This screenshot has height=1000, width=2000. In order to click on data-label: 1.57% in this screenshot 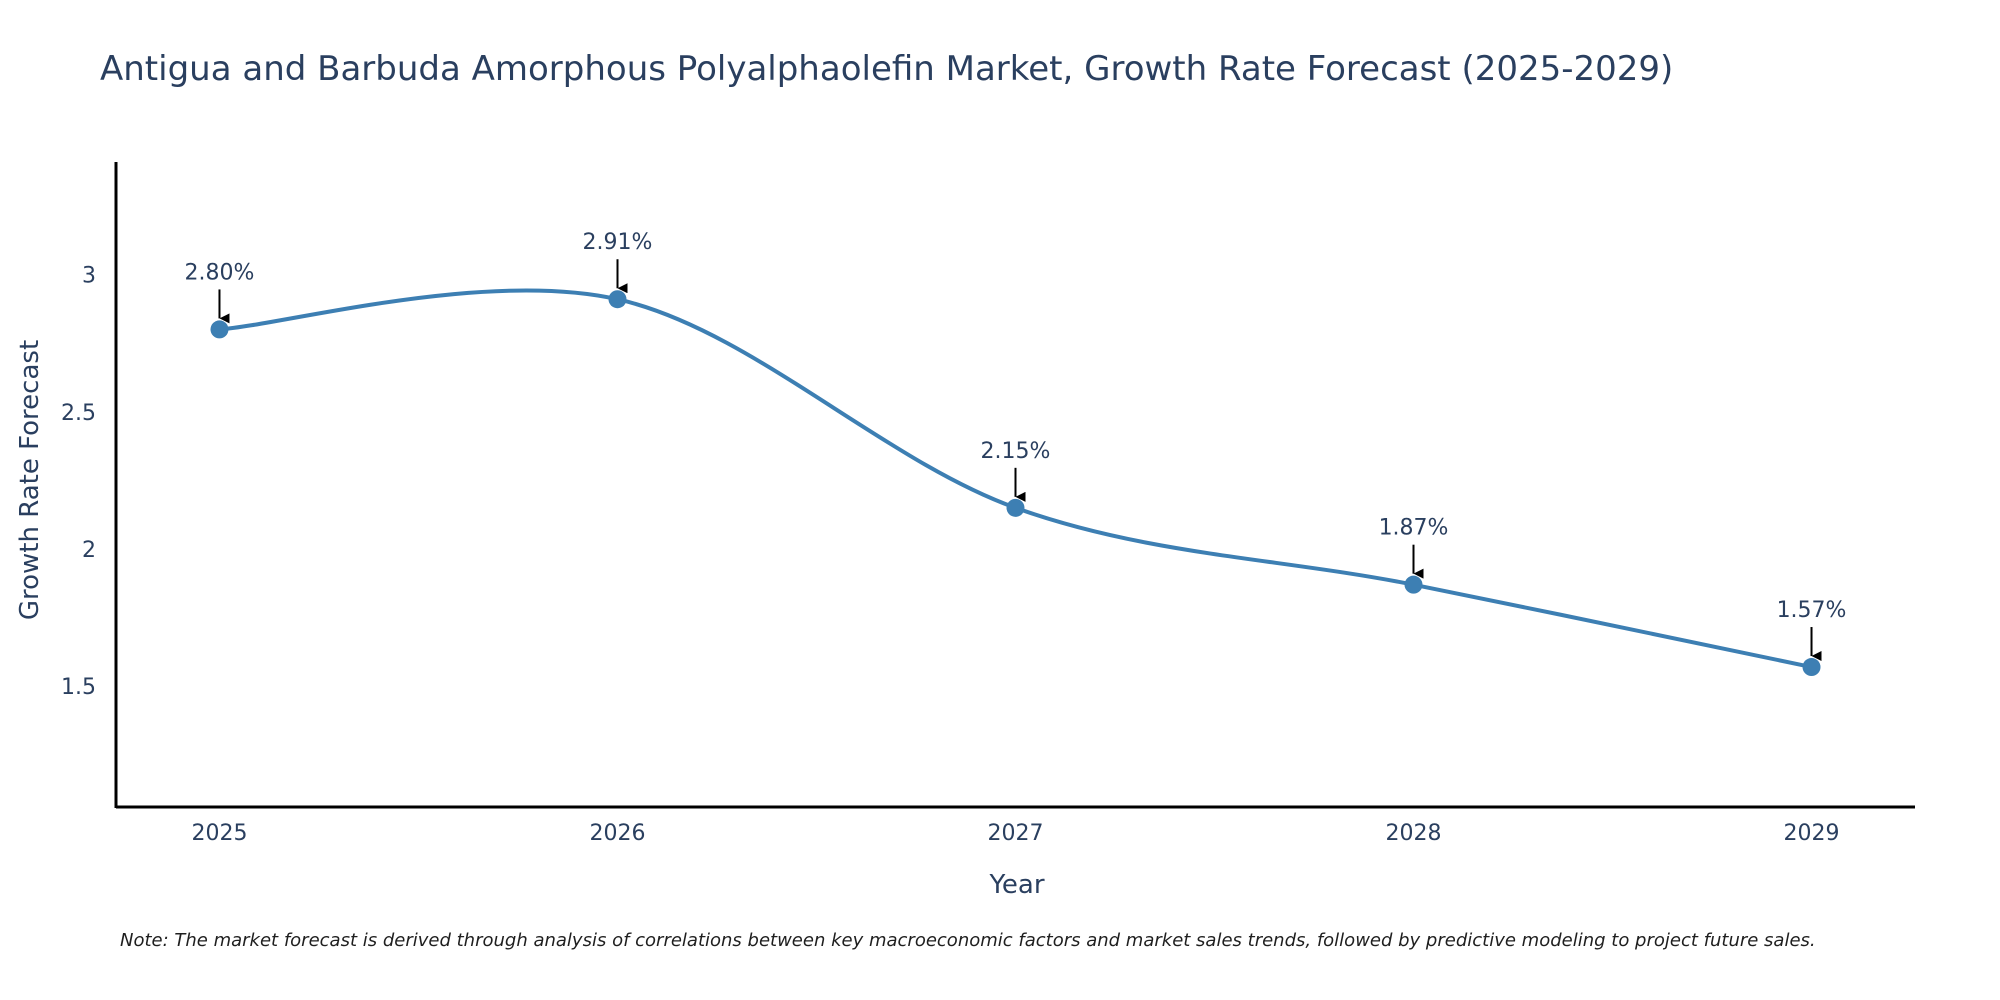, I will do `click(1812, 610)`.